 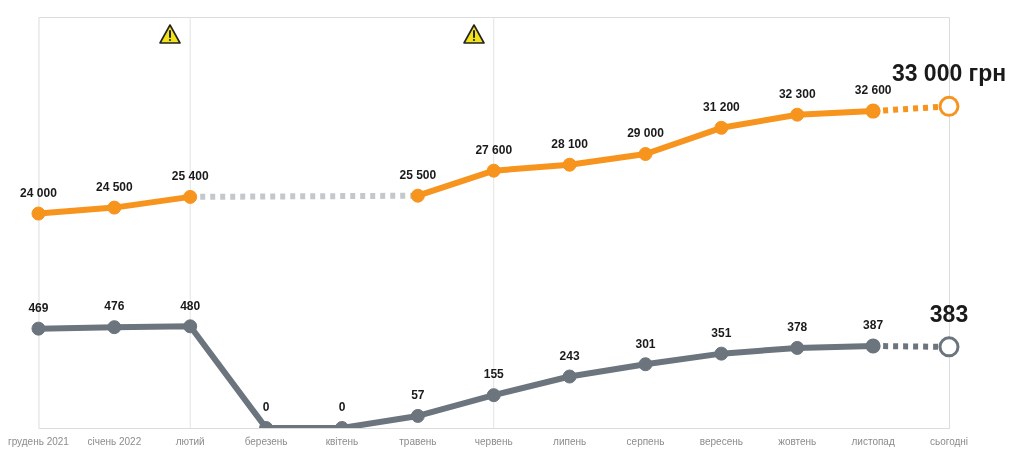 I want to click on x-tick-label: лютий, so click(x=190, y=441).